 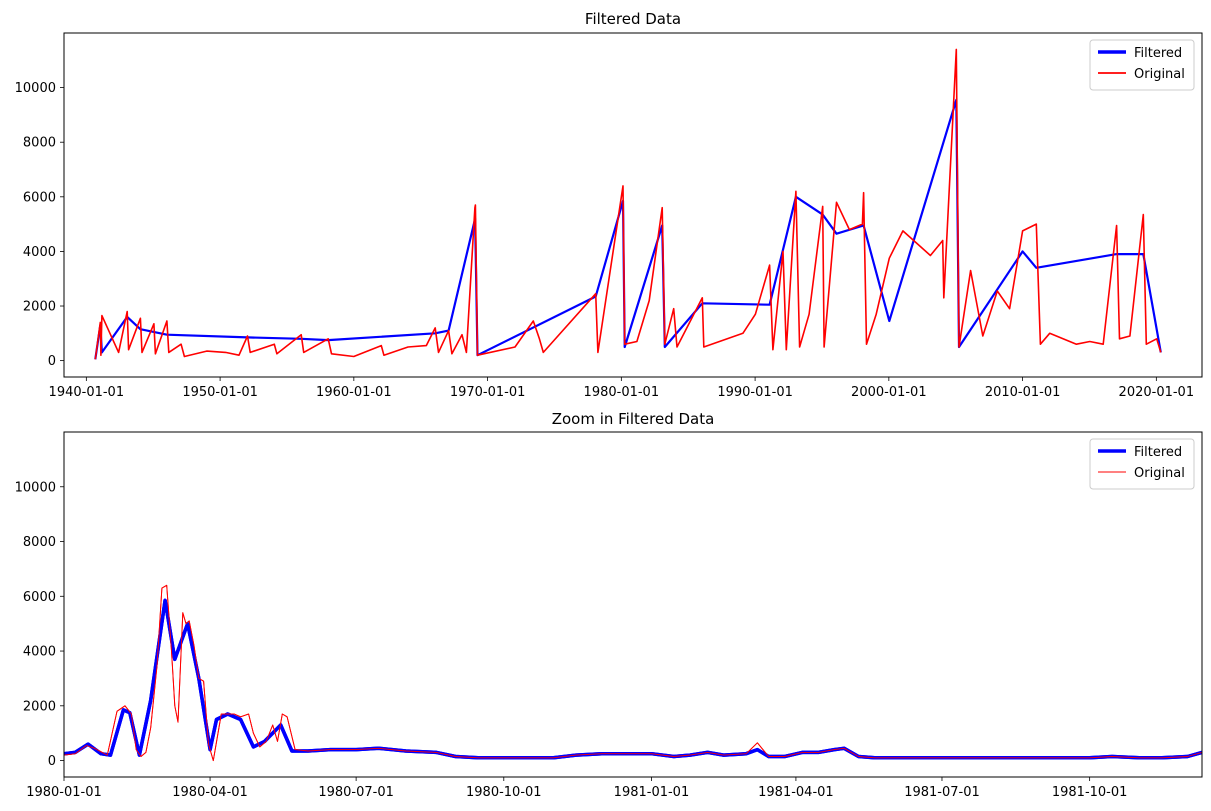 What do you see at coordinates (488, 392) in the screenshot?
I see `x-tick-label: 1970-01-01` at bounding box center [488, 392].